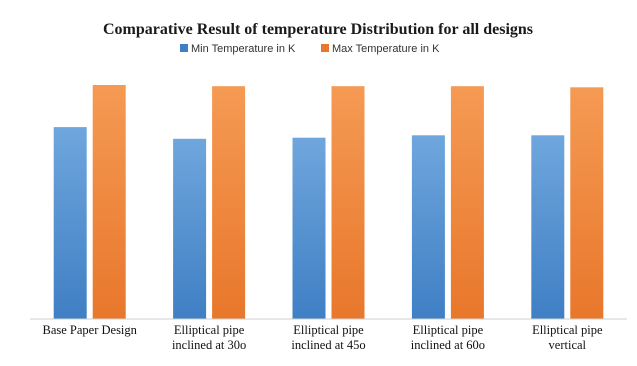 The height and width of the screenshot is (366, 637). What do you see at coordinates (89, 330) in the screenshot?
I see `x-tick-label-1: Base Paper Design` at bounding box center [89, 330].